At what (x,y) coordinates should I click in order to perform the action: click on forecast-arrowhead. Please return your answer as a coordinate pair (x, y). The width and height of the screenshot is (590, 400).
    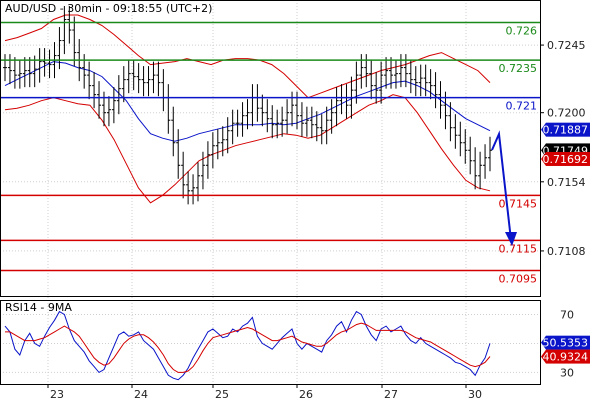
    Looking at the image, I should click on (511, 239).